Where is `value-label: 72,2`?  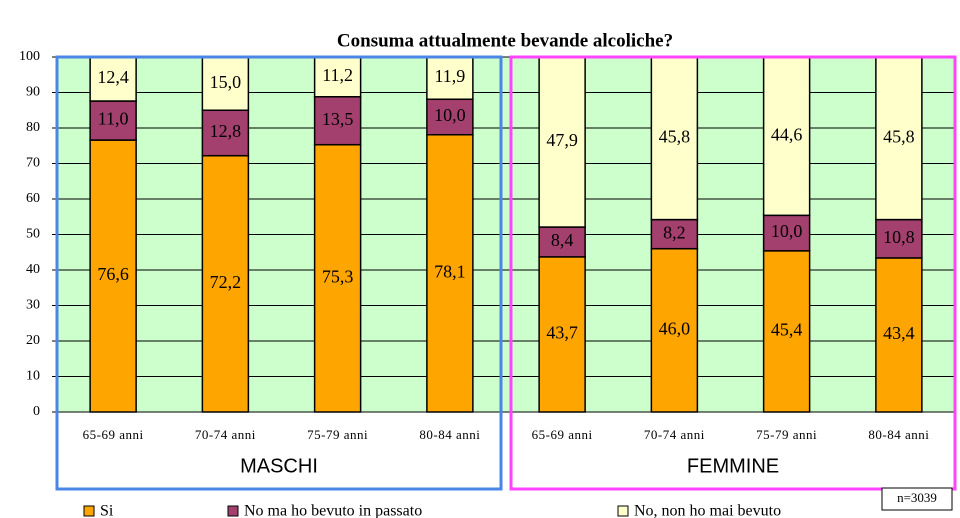
value-label: 72,2 is located at coordinates (226, 282).